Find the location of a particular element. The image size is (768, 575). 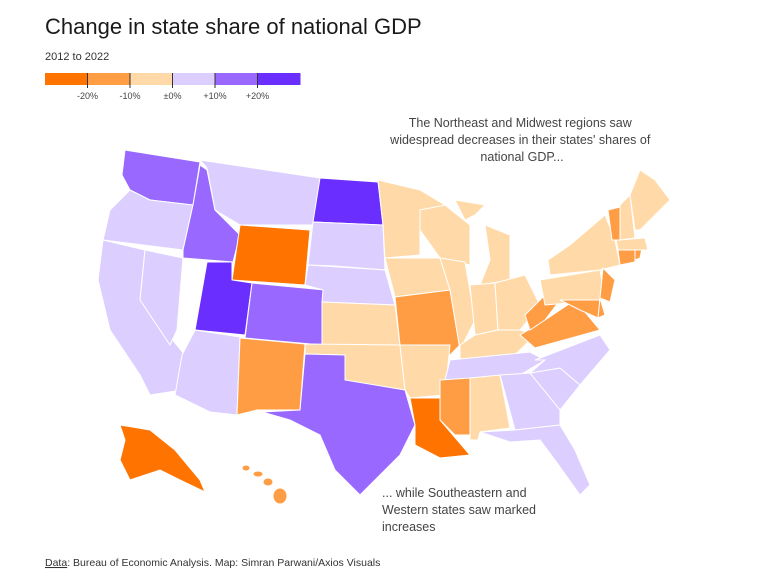

title: Change in state share of national GDP is located at coordinates (233, 26).